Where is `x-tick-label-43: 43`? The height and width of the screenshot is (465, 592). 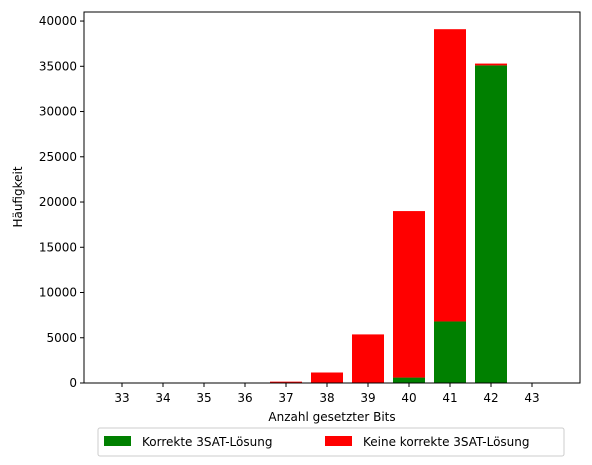 x-tick-label-43: 43 is located at coordinates (531, 398).